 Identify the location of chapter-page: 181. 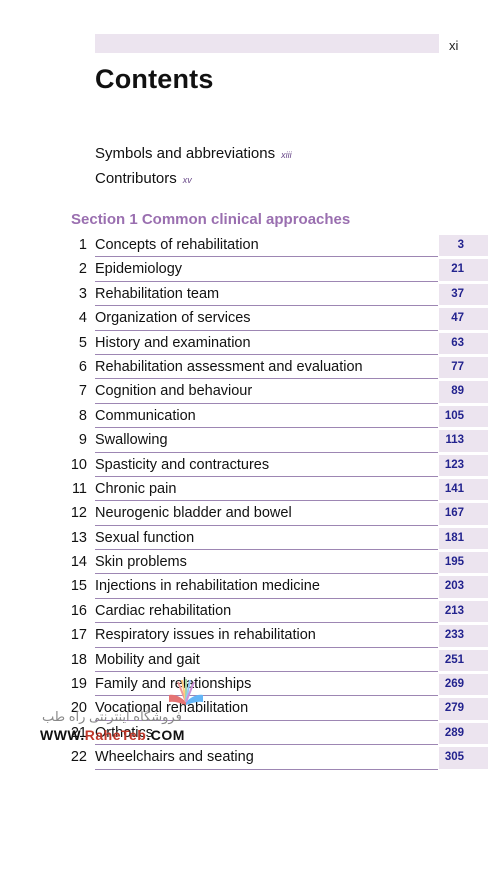
(454, 537).